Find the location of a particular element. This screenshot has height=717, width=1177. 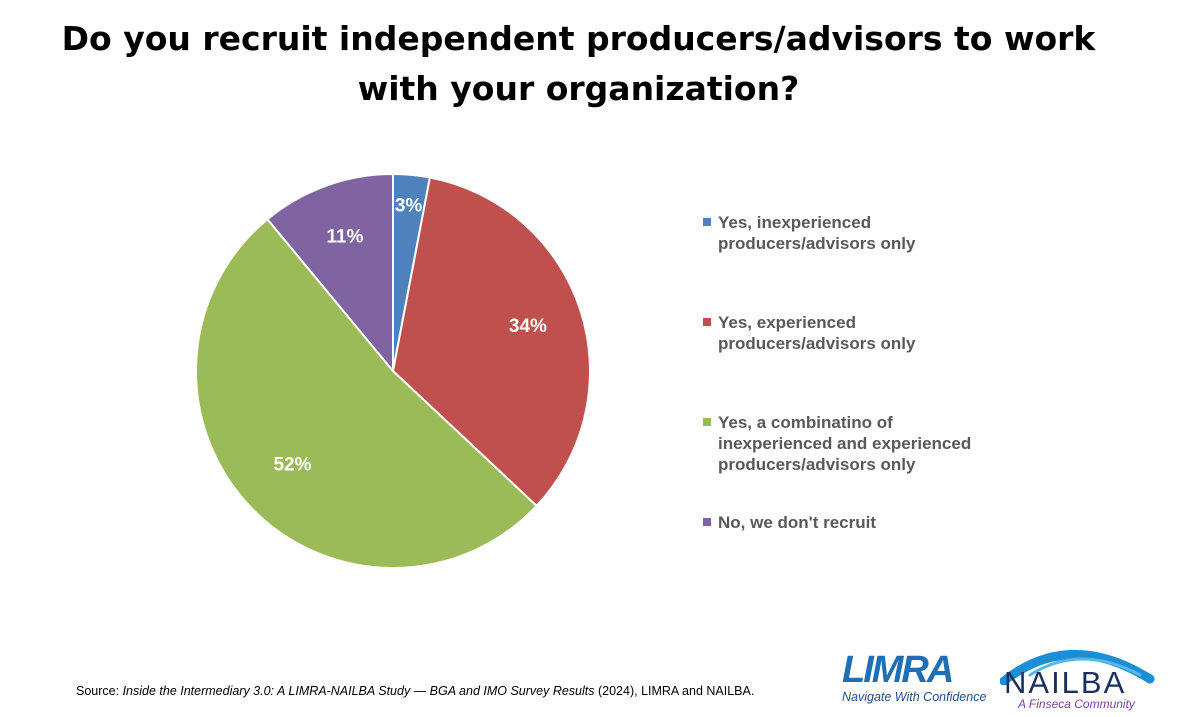

legend-item-2: Yes, experienced producers/advisors only is located at coordinates (853, 333).